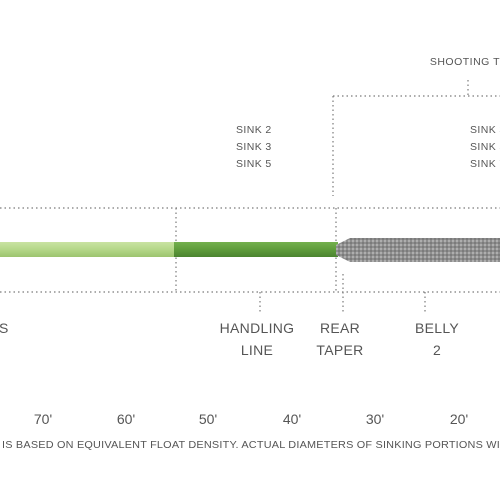 The width and height of the screenshot is (500, 500). I want to click on sink-right-2: SINK 5, so click(485, 147).